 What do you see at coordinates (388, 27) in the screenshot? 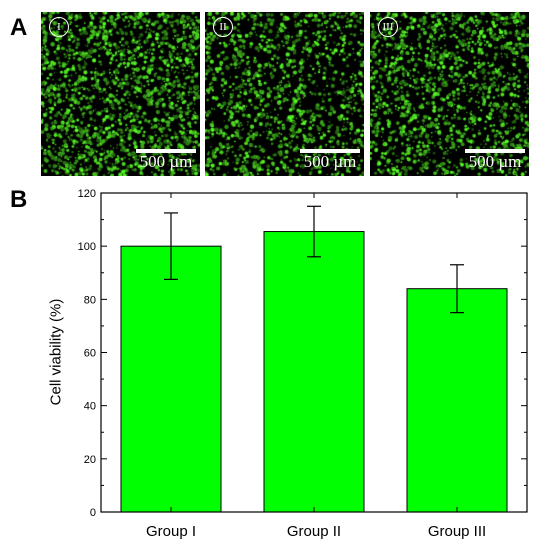
I see `micrograph-label: III` at bounding box center [388, 27].